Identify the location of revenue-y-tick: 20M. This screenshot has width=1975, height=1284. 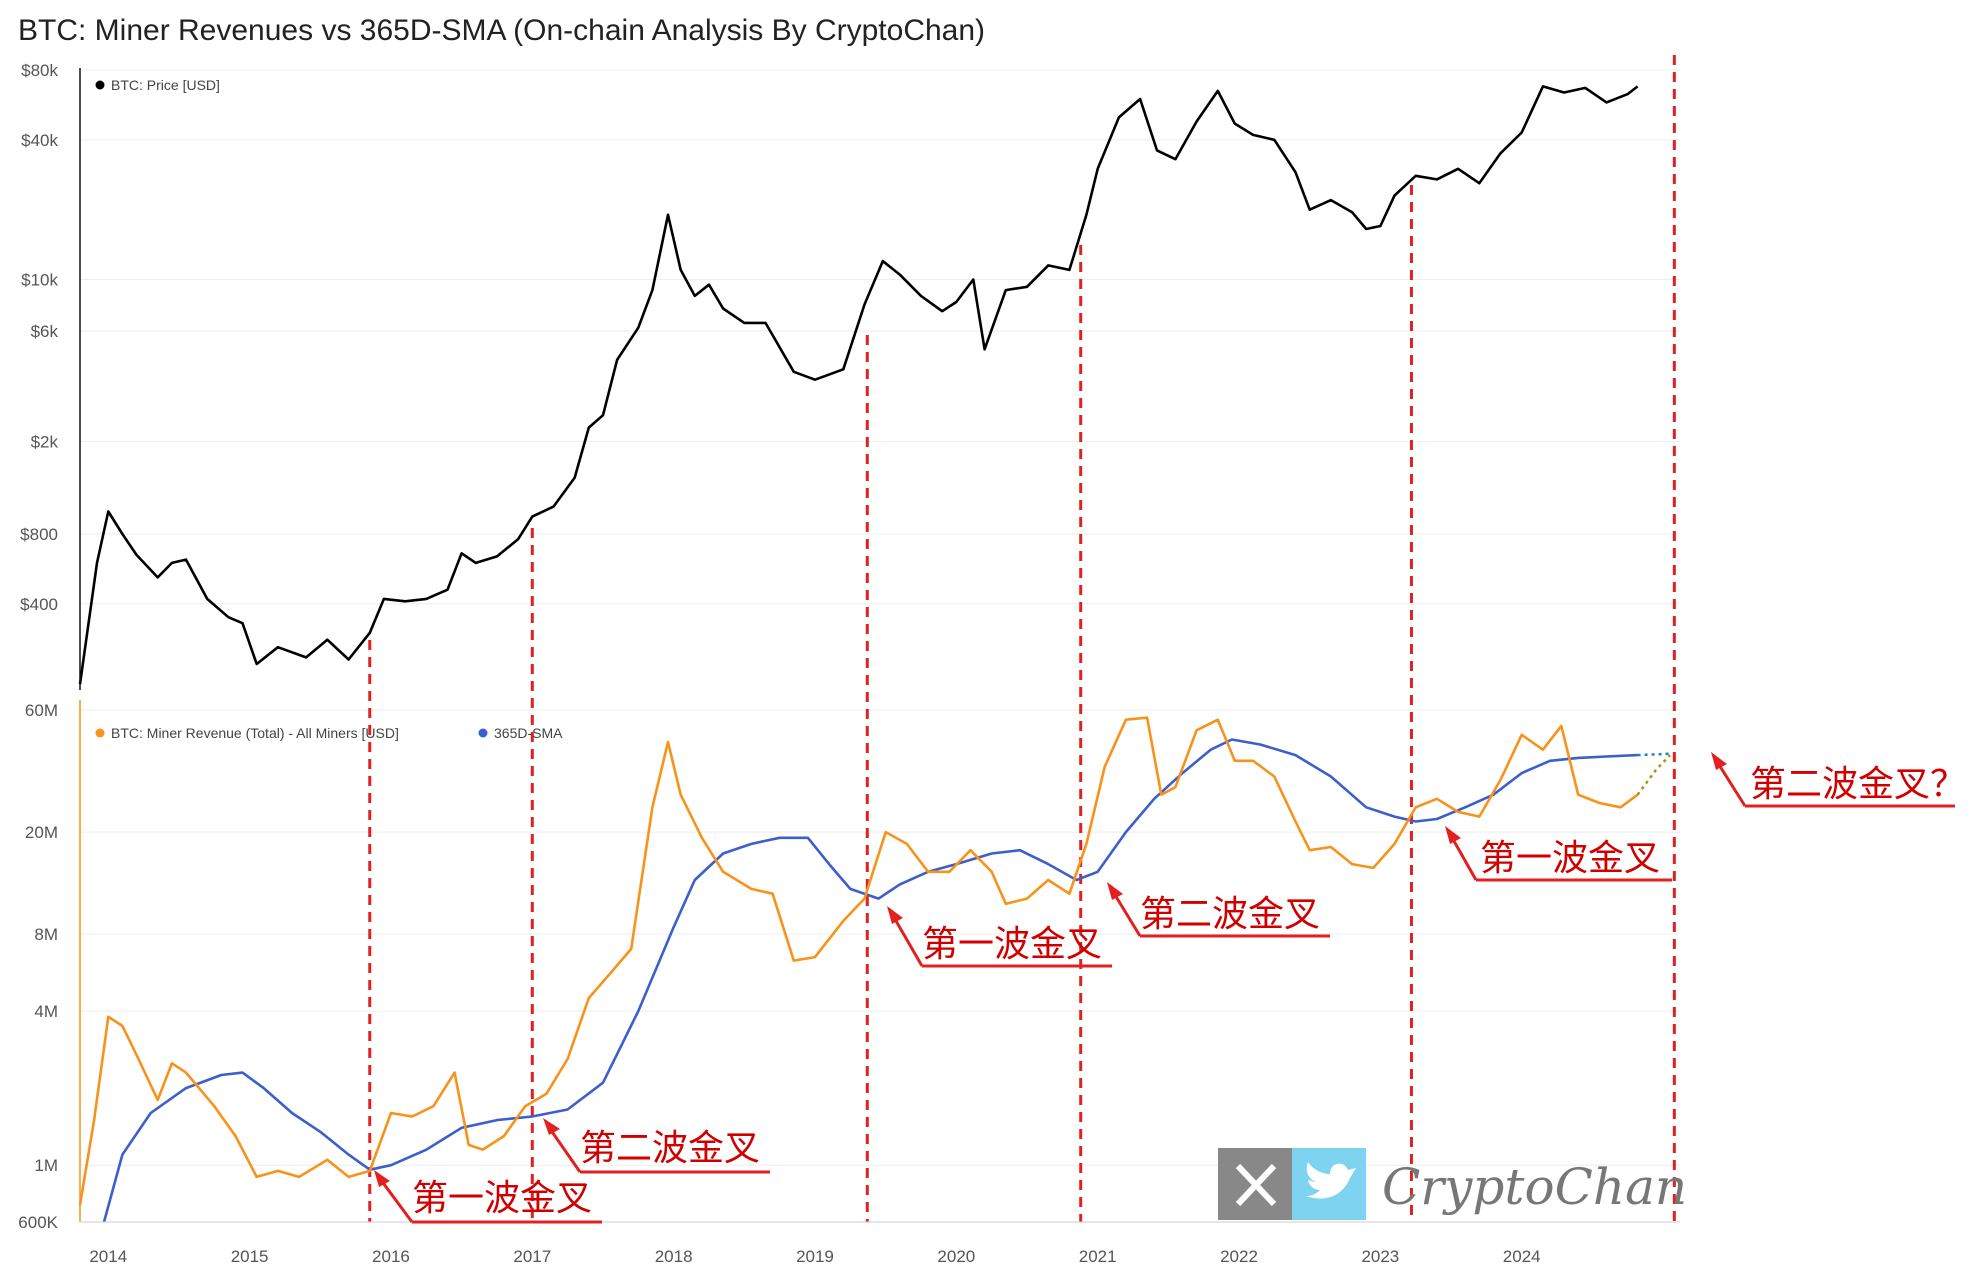
(41, 832).